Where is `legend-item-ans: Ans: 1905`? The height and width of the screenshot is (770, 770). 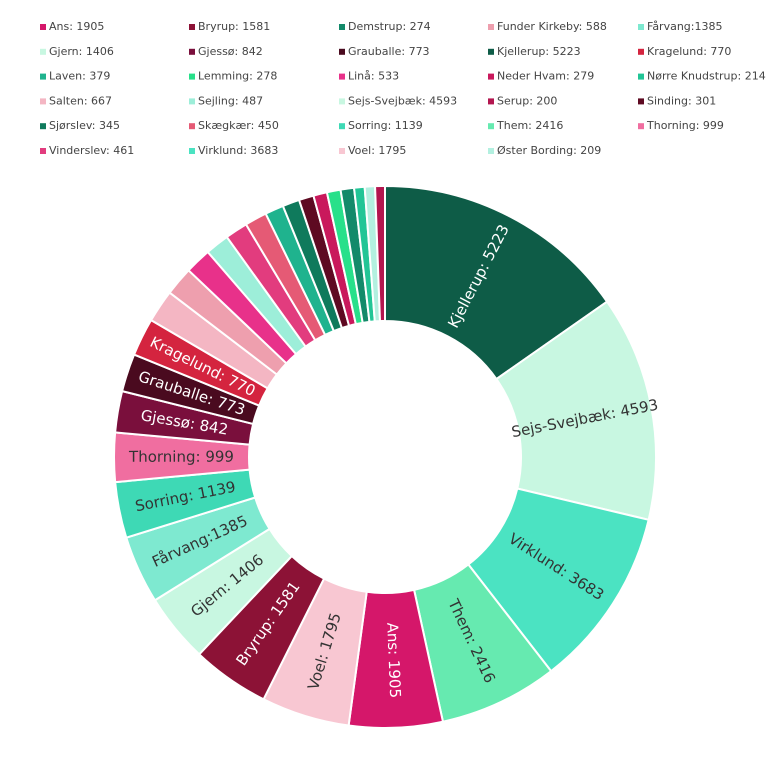 legend-item-ans: Ans: 1905 is located at coordinates (72, 26).